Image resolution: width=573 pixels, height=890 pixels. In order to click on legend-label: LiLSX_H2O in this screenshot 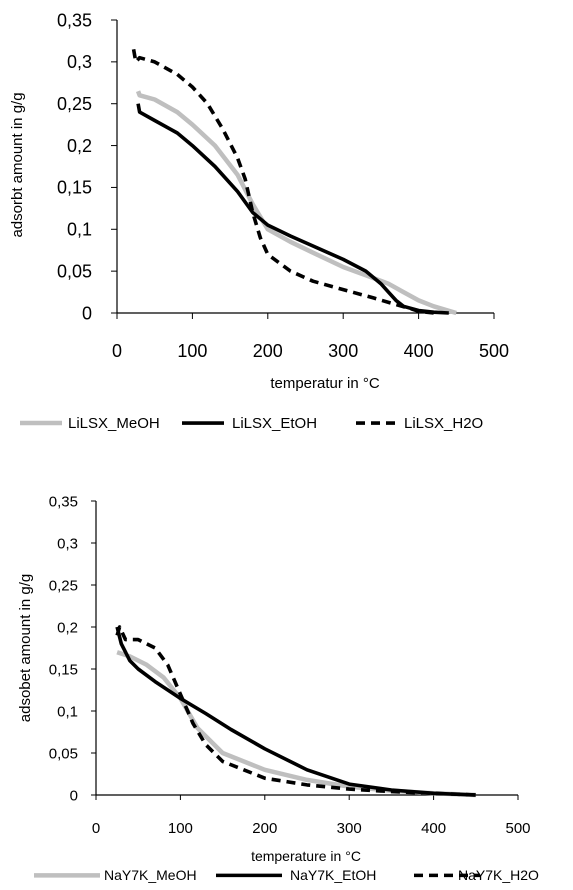, I will do `click(443, 423)`.